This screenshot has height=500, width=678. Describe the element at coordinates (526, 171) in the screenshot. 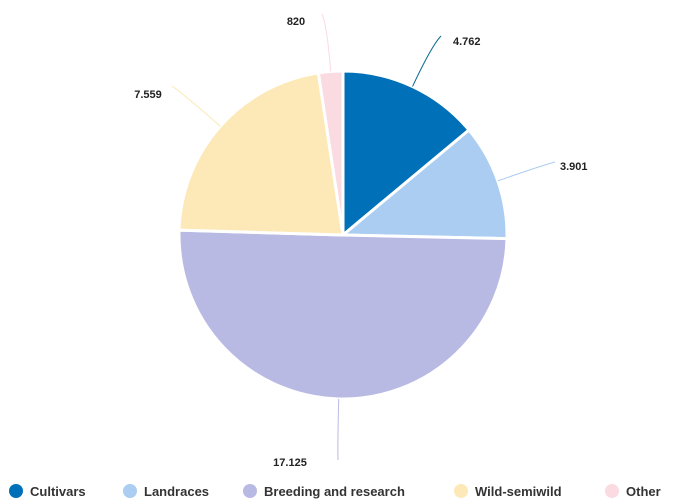

I see `connector-landraces` at that location.